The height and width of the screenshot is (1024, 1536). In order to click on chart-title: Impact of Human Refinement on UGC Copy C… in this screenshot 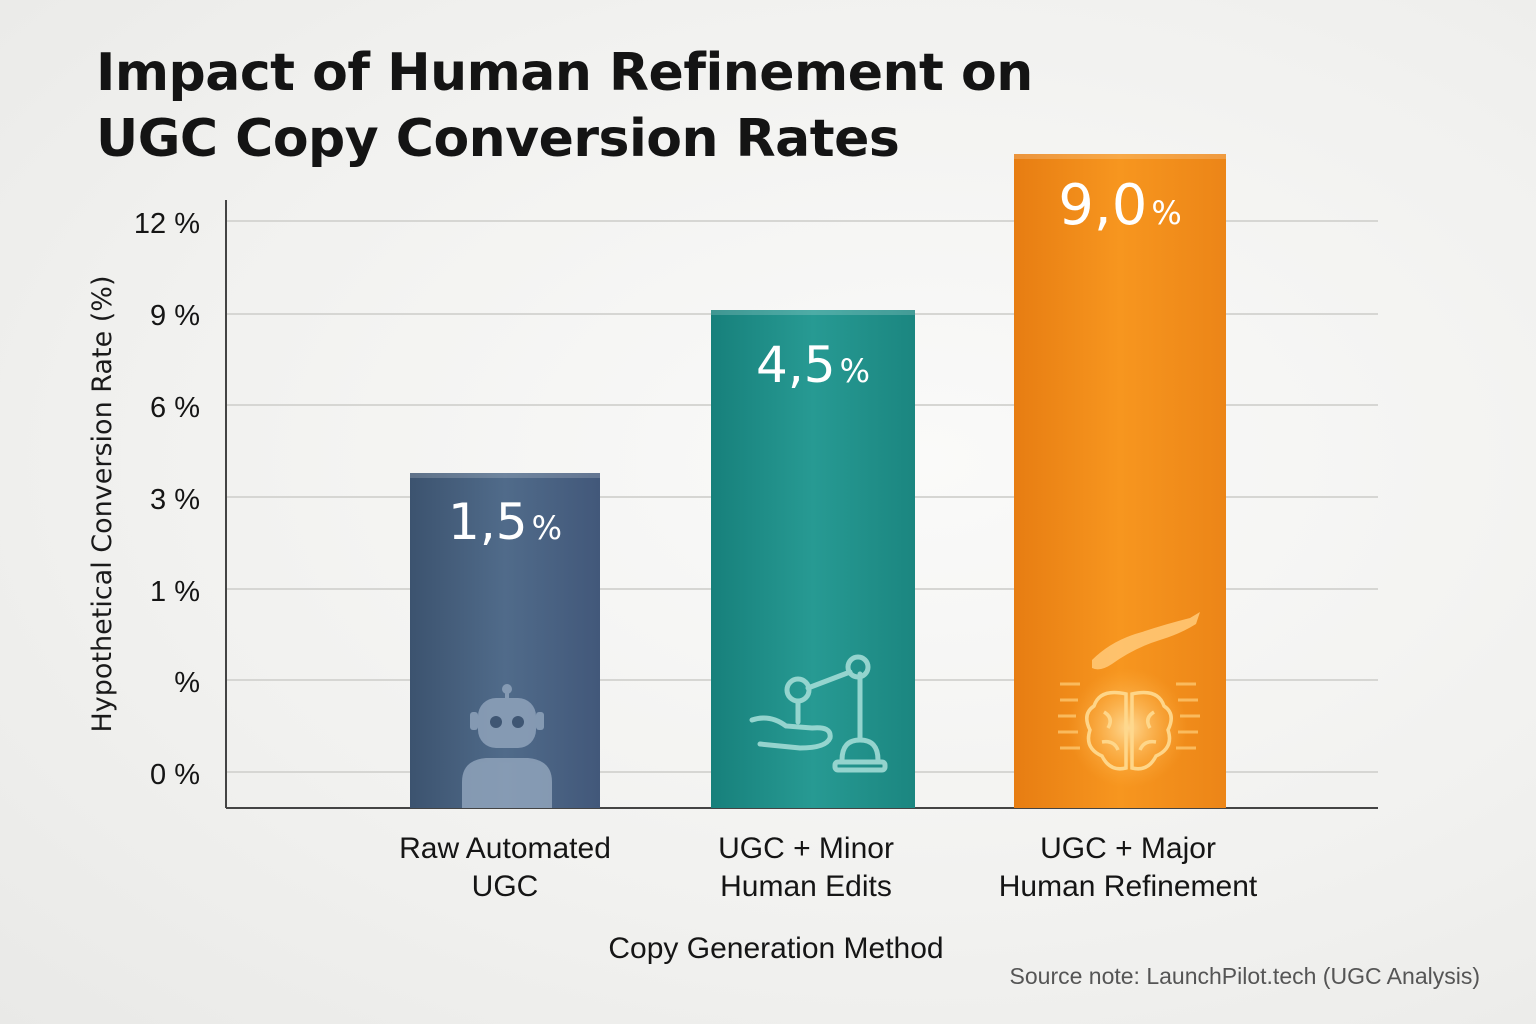, I will do `click(564, 106)`.